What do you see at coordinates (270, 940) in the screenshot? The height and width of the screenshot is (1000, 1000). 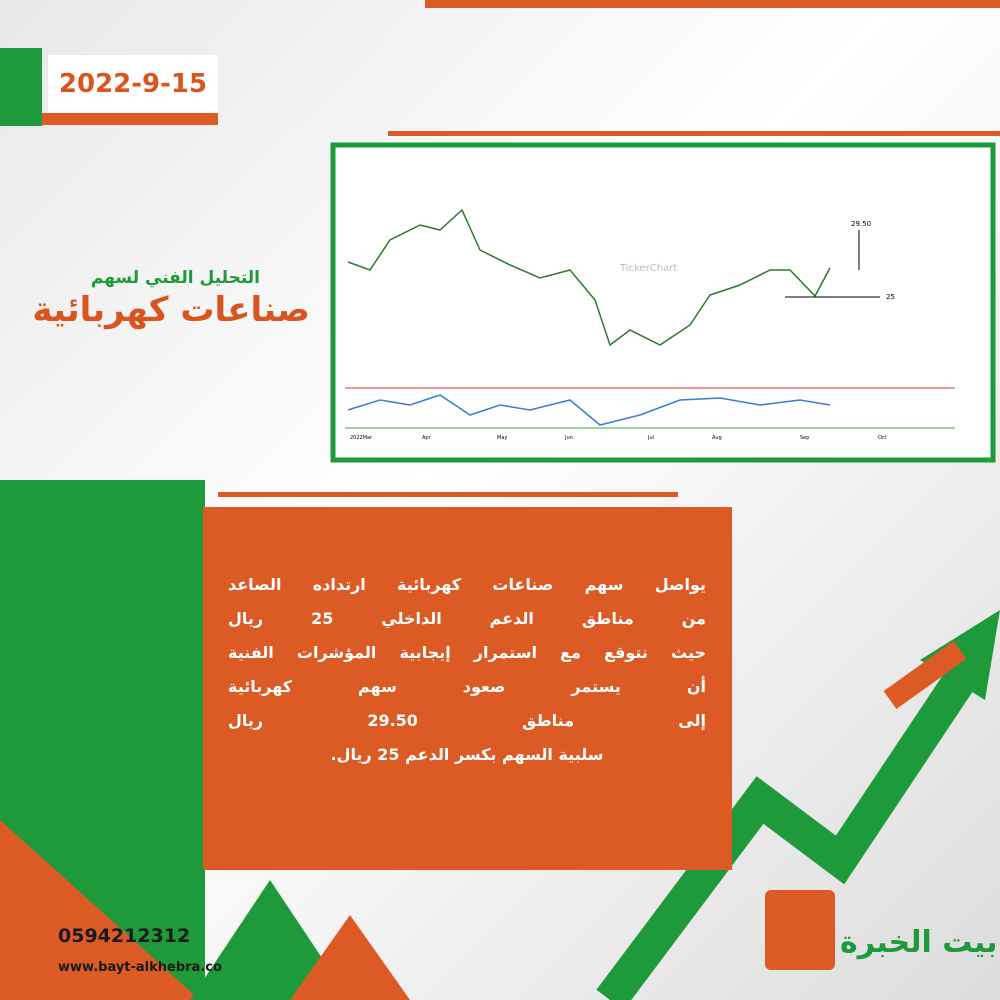 I see `arrow-green` at bounding box center [270, 940].